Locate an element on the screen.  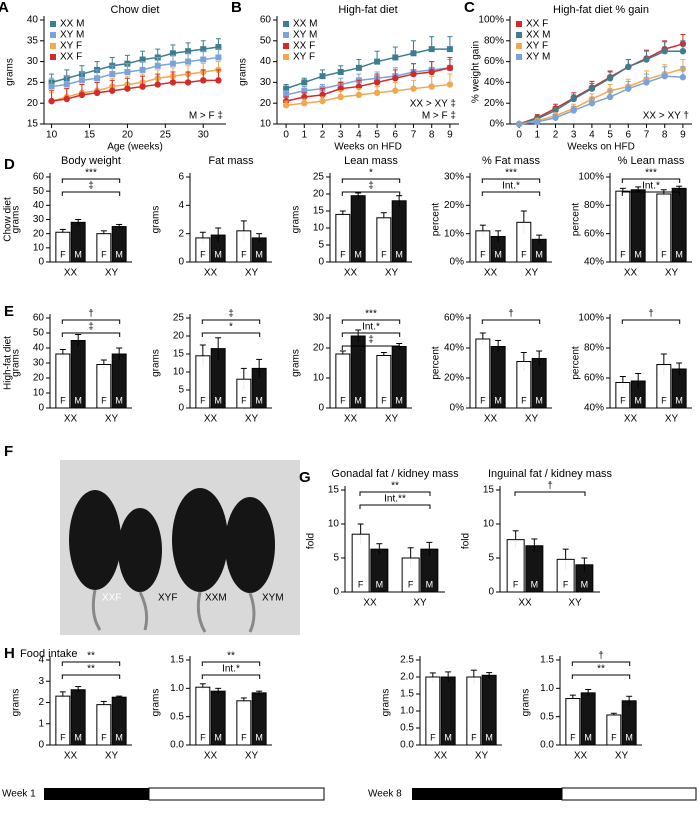
photo-label: XXM is located at coordinates (216, 598).